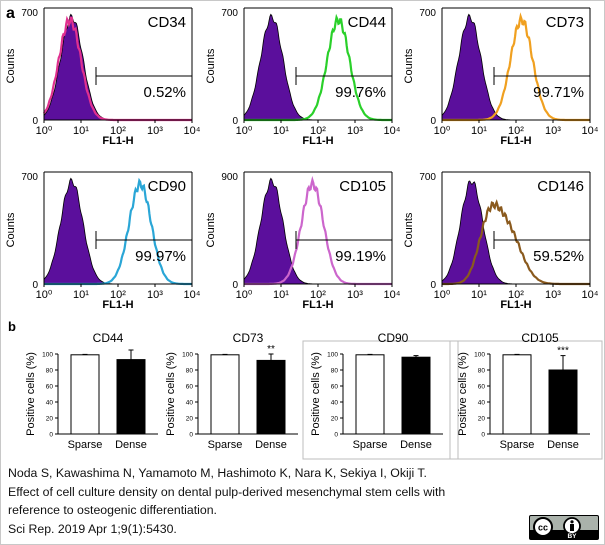  Describe the element at coordinates (540, 338) in the screenshot. I see `bar-chart-title: CD105` at that location.